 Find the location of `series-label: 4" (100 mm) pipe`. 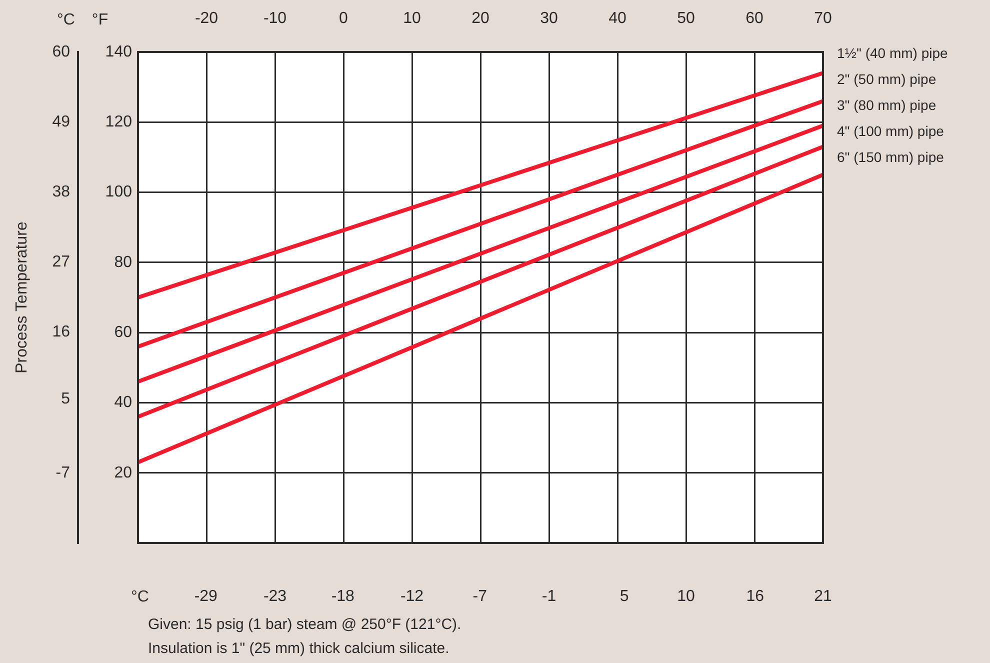

series-label: 4" (100 mm) pipe is located at coordinates (890, 130).